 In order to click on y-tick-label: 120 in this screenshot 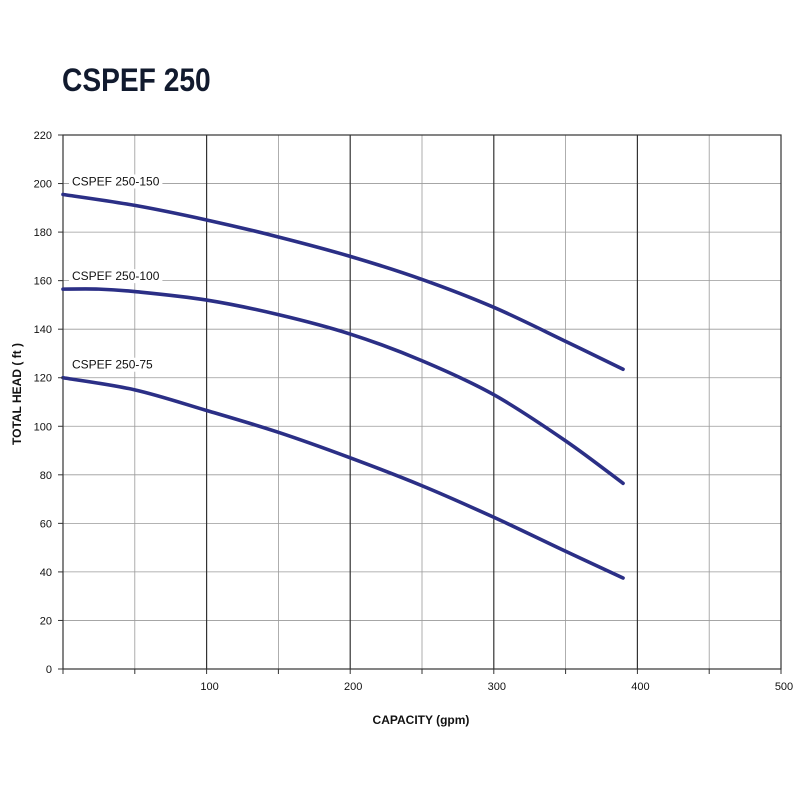, I will do `click(43, 379)`.